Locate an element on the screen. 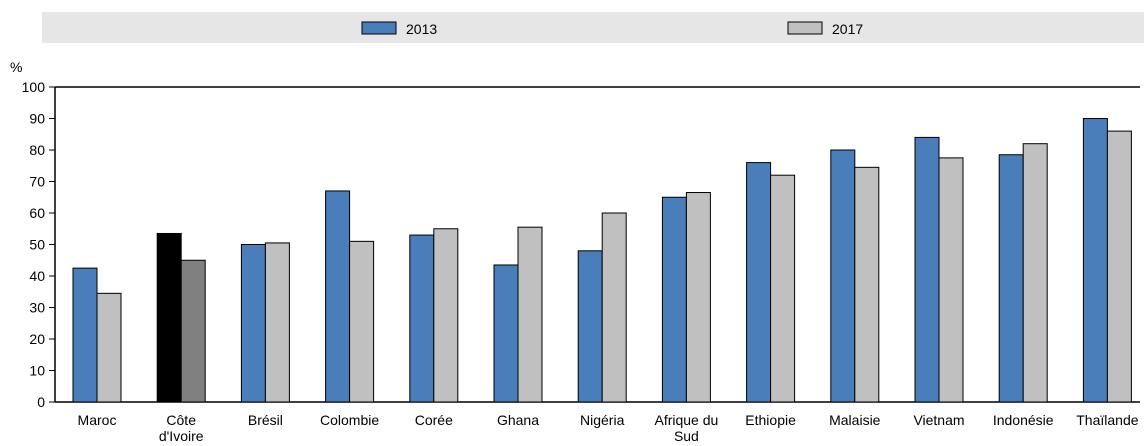 The image size is (1144, 446). legend-label-2013: 2013 is located at coordinates (421, 29).